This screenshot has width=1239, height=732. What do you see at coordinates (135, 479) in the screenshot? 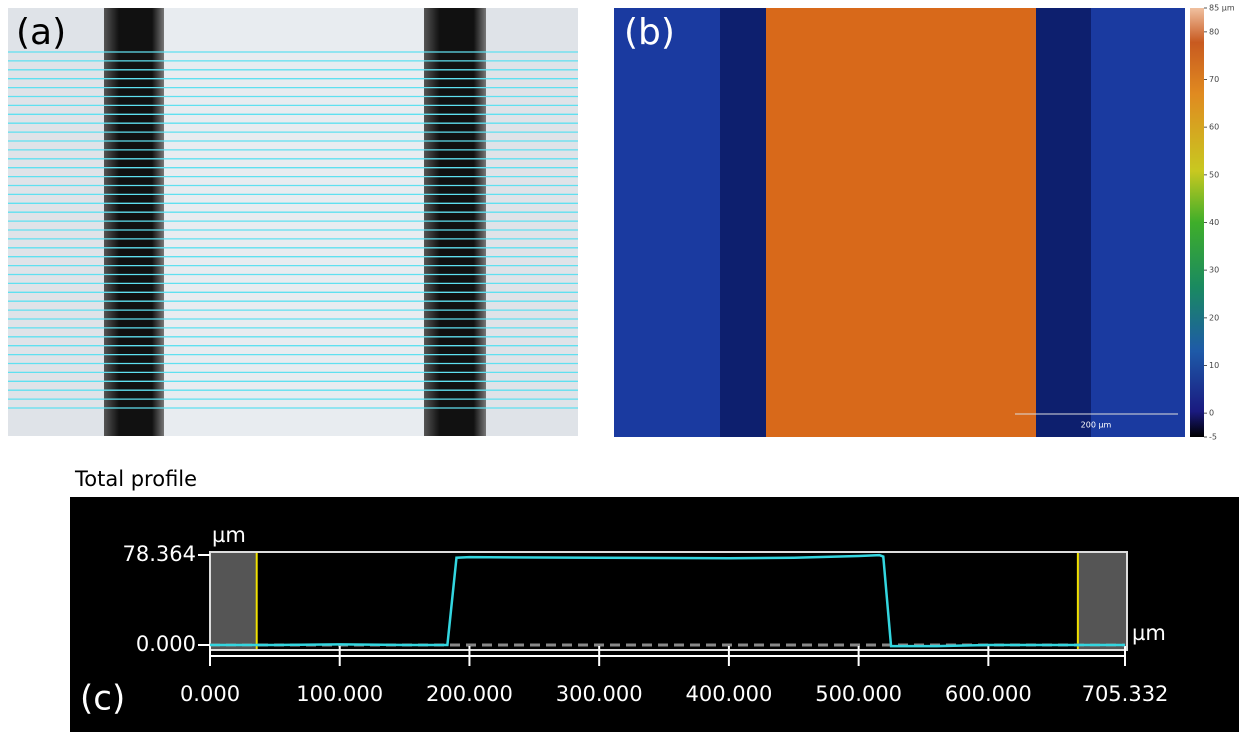
I see `chart-title: Total profile` at bounding box center [135, 479].